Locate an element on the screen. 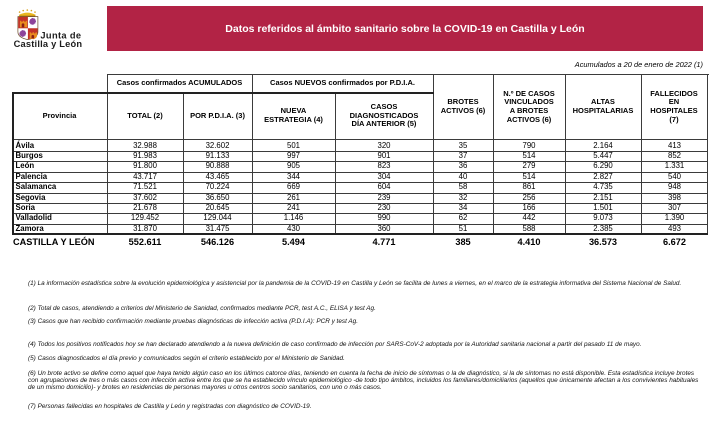 Image resolution: width=714 pixels, height=421 pixels. svg-text: Castilla y León is located at coordinates (48, 44).